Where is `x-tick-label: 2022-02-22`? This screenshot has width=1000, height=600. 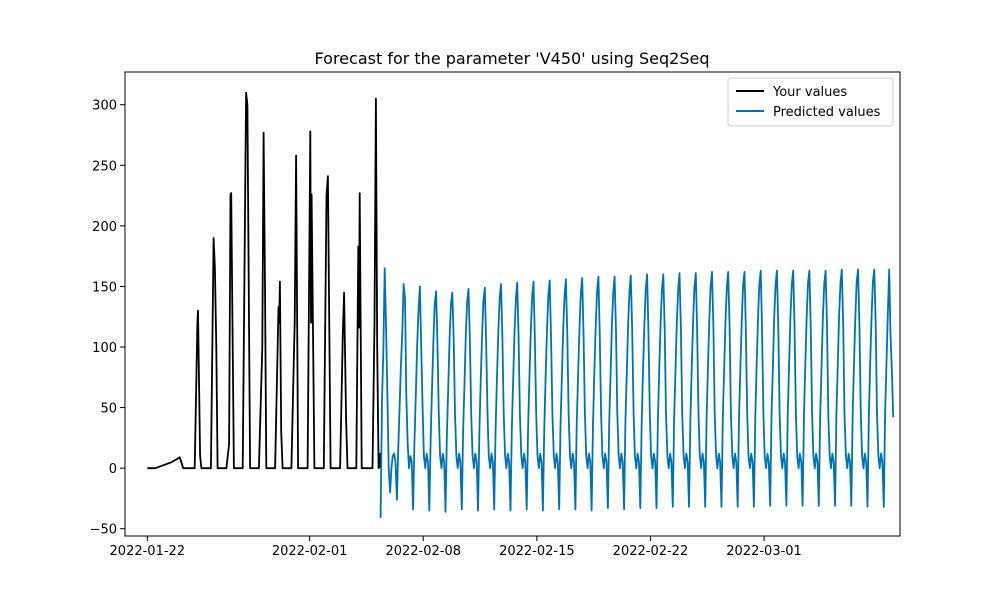
x-tick-label: 2022-02-22 is located at coordinates (651, 551).